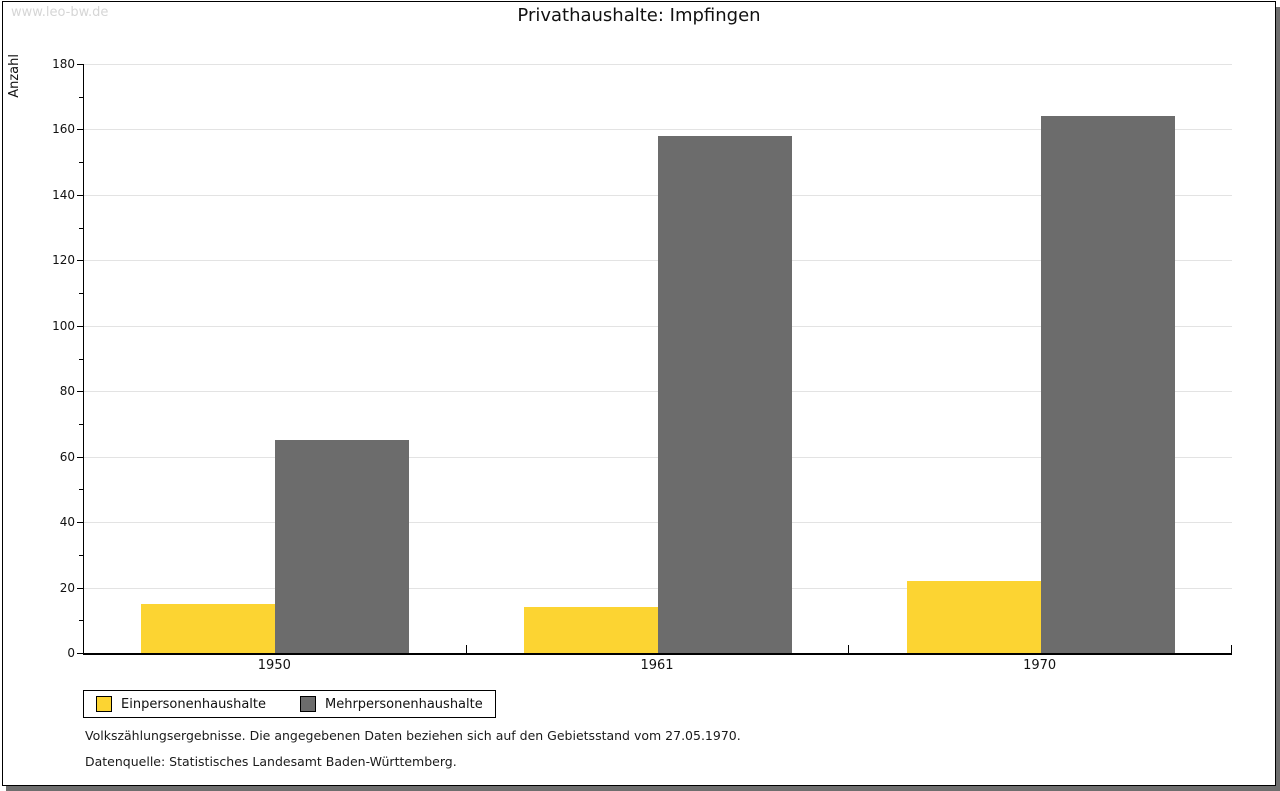  I want to click on y-tick-label-140: 140, so click(63, 194).